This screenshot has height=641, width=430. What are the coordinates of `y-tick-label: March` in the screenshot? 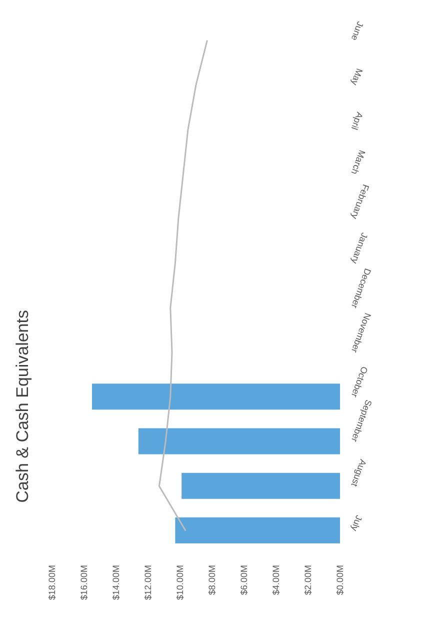 It's located at (358, 162).